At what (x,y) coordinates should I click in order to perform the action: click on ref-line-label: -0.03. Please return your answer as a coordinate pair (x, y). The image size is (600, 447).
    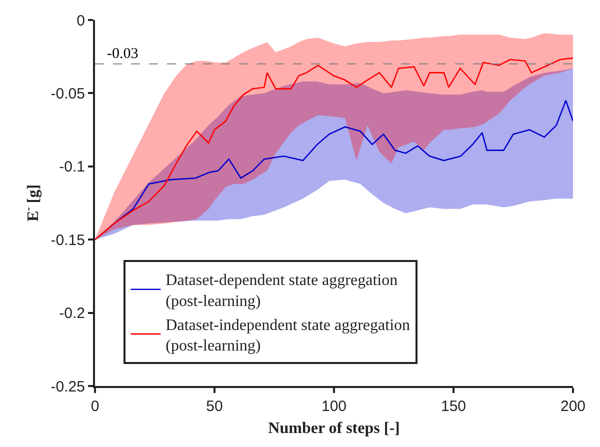
    Looking at the image, I should click on (122, 54).